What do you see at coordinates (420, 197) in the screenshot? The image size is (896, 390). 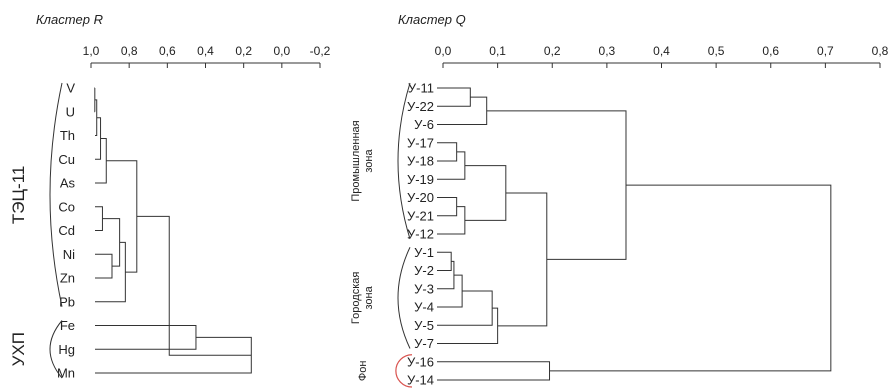 I see `q-leaf-label: У-20` at bounding box center [420, 197].